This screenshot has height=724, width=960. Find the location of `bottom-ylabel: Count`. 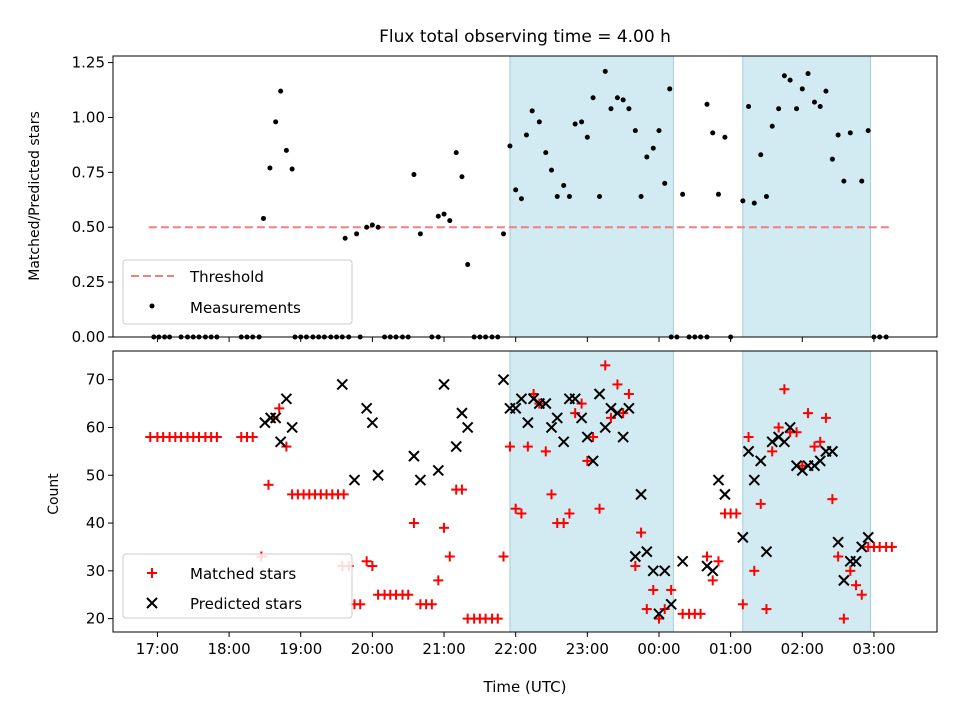

bottom-ylabel: Count is located at coordinates (54, 494).